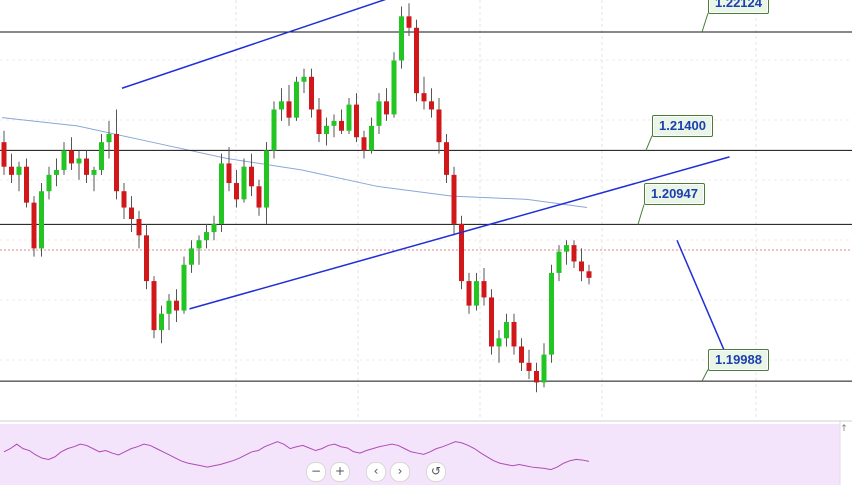 Image resolution: width=852 pixels, height=485 pixels. I want to click on oscillator-panel, so click(426, 452).